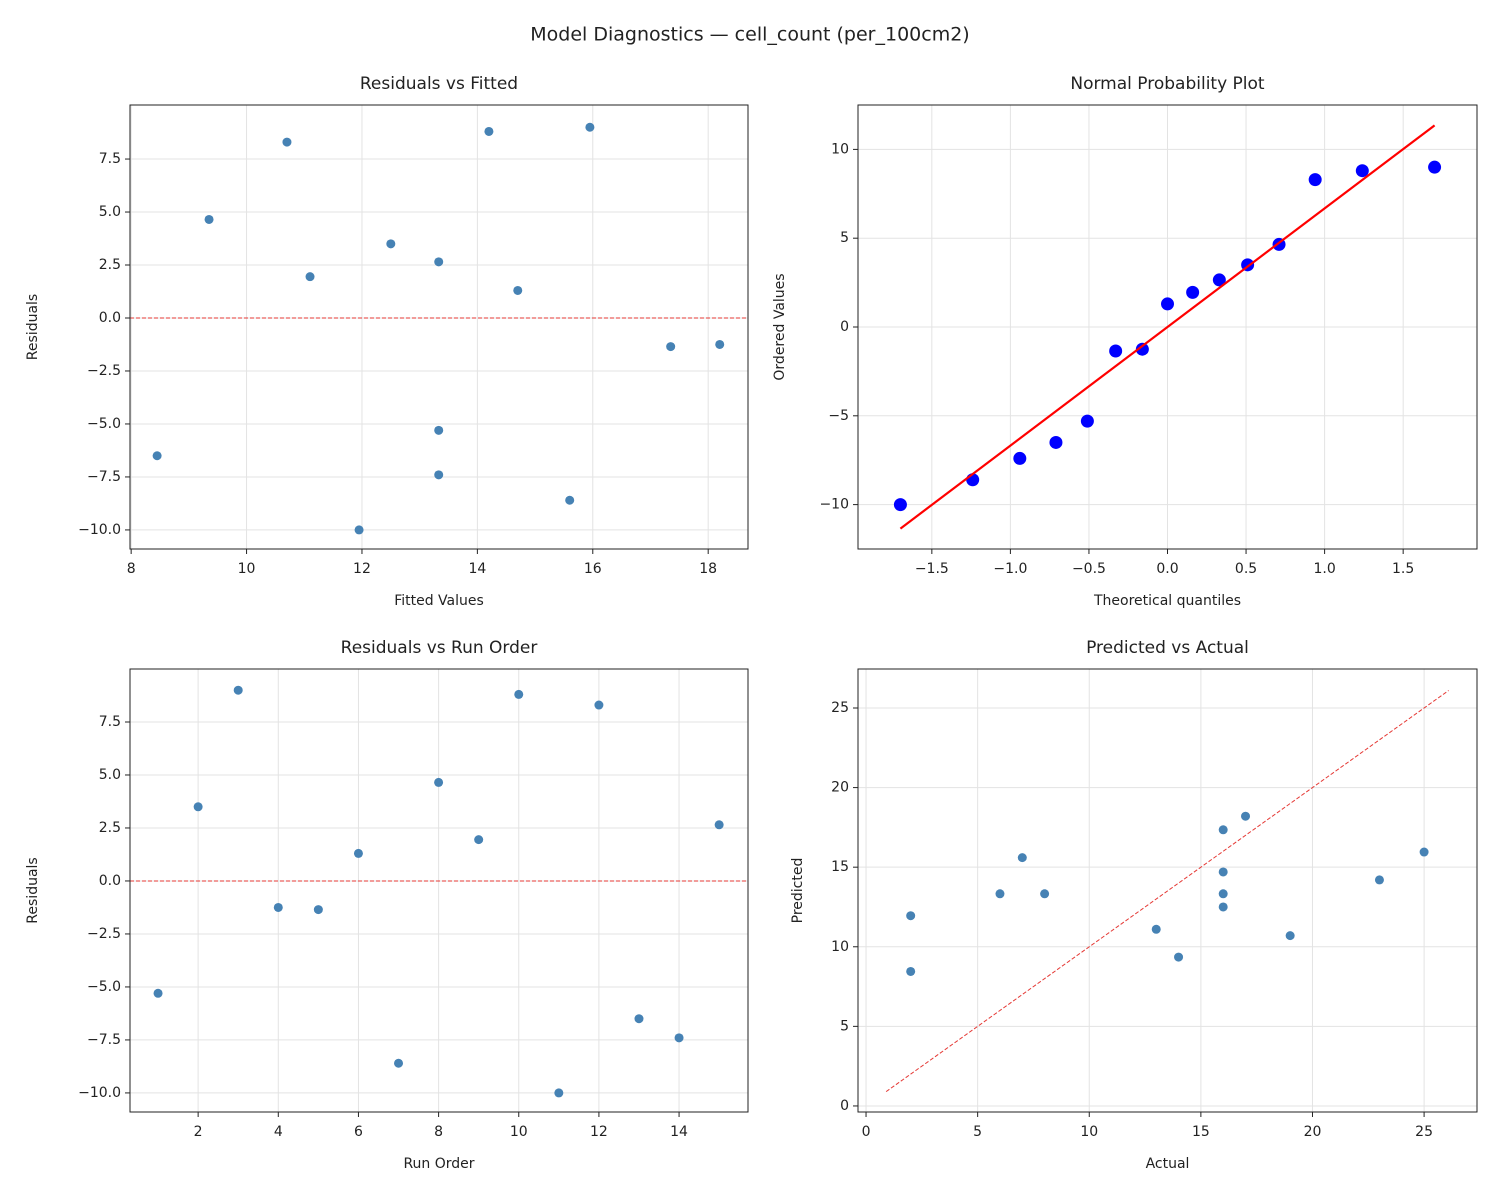 This screenshot has height=1200, width=1500. Describe the element at coordinates (477, 569) in the screenshot. I see `x-tick-label: 14` at that location.